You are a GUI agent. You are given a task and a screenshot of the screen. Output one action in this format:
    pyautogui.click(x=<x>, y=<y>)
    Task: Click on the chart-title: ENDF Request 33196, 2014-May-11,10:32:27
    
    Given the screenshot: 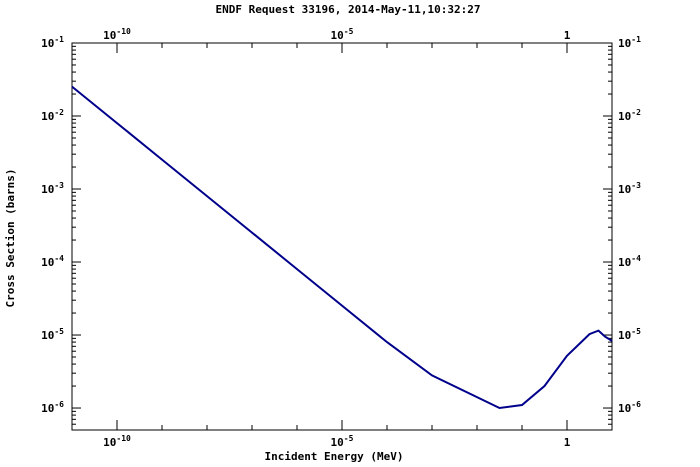 What is the action you would take?
    pyautogui.click(x=348, y=9)
    